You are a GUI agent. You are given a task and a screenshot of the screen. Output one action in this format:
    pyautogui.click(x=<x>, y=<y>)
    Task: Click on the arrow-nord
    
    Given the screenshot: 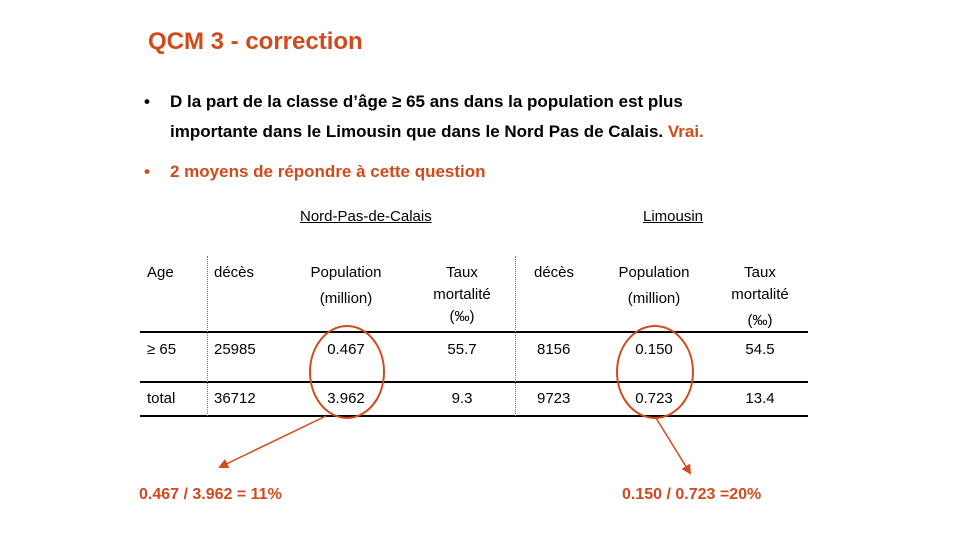 What is the action you would take?
    pyautogui.click(x=272, y=442)
    